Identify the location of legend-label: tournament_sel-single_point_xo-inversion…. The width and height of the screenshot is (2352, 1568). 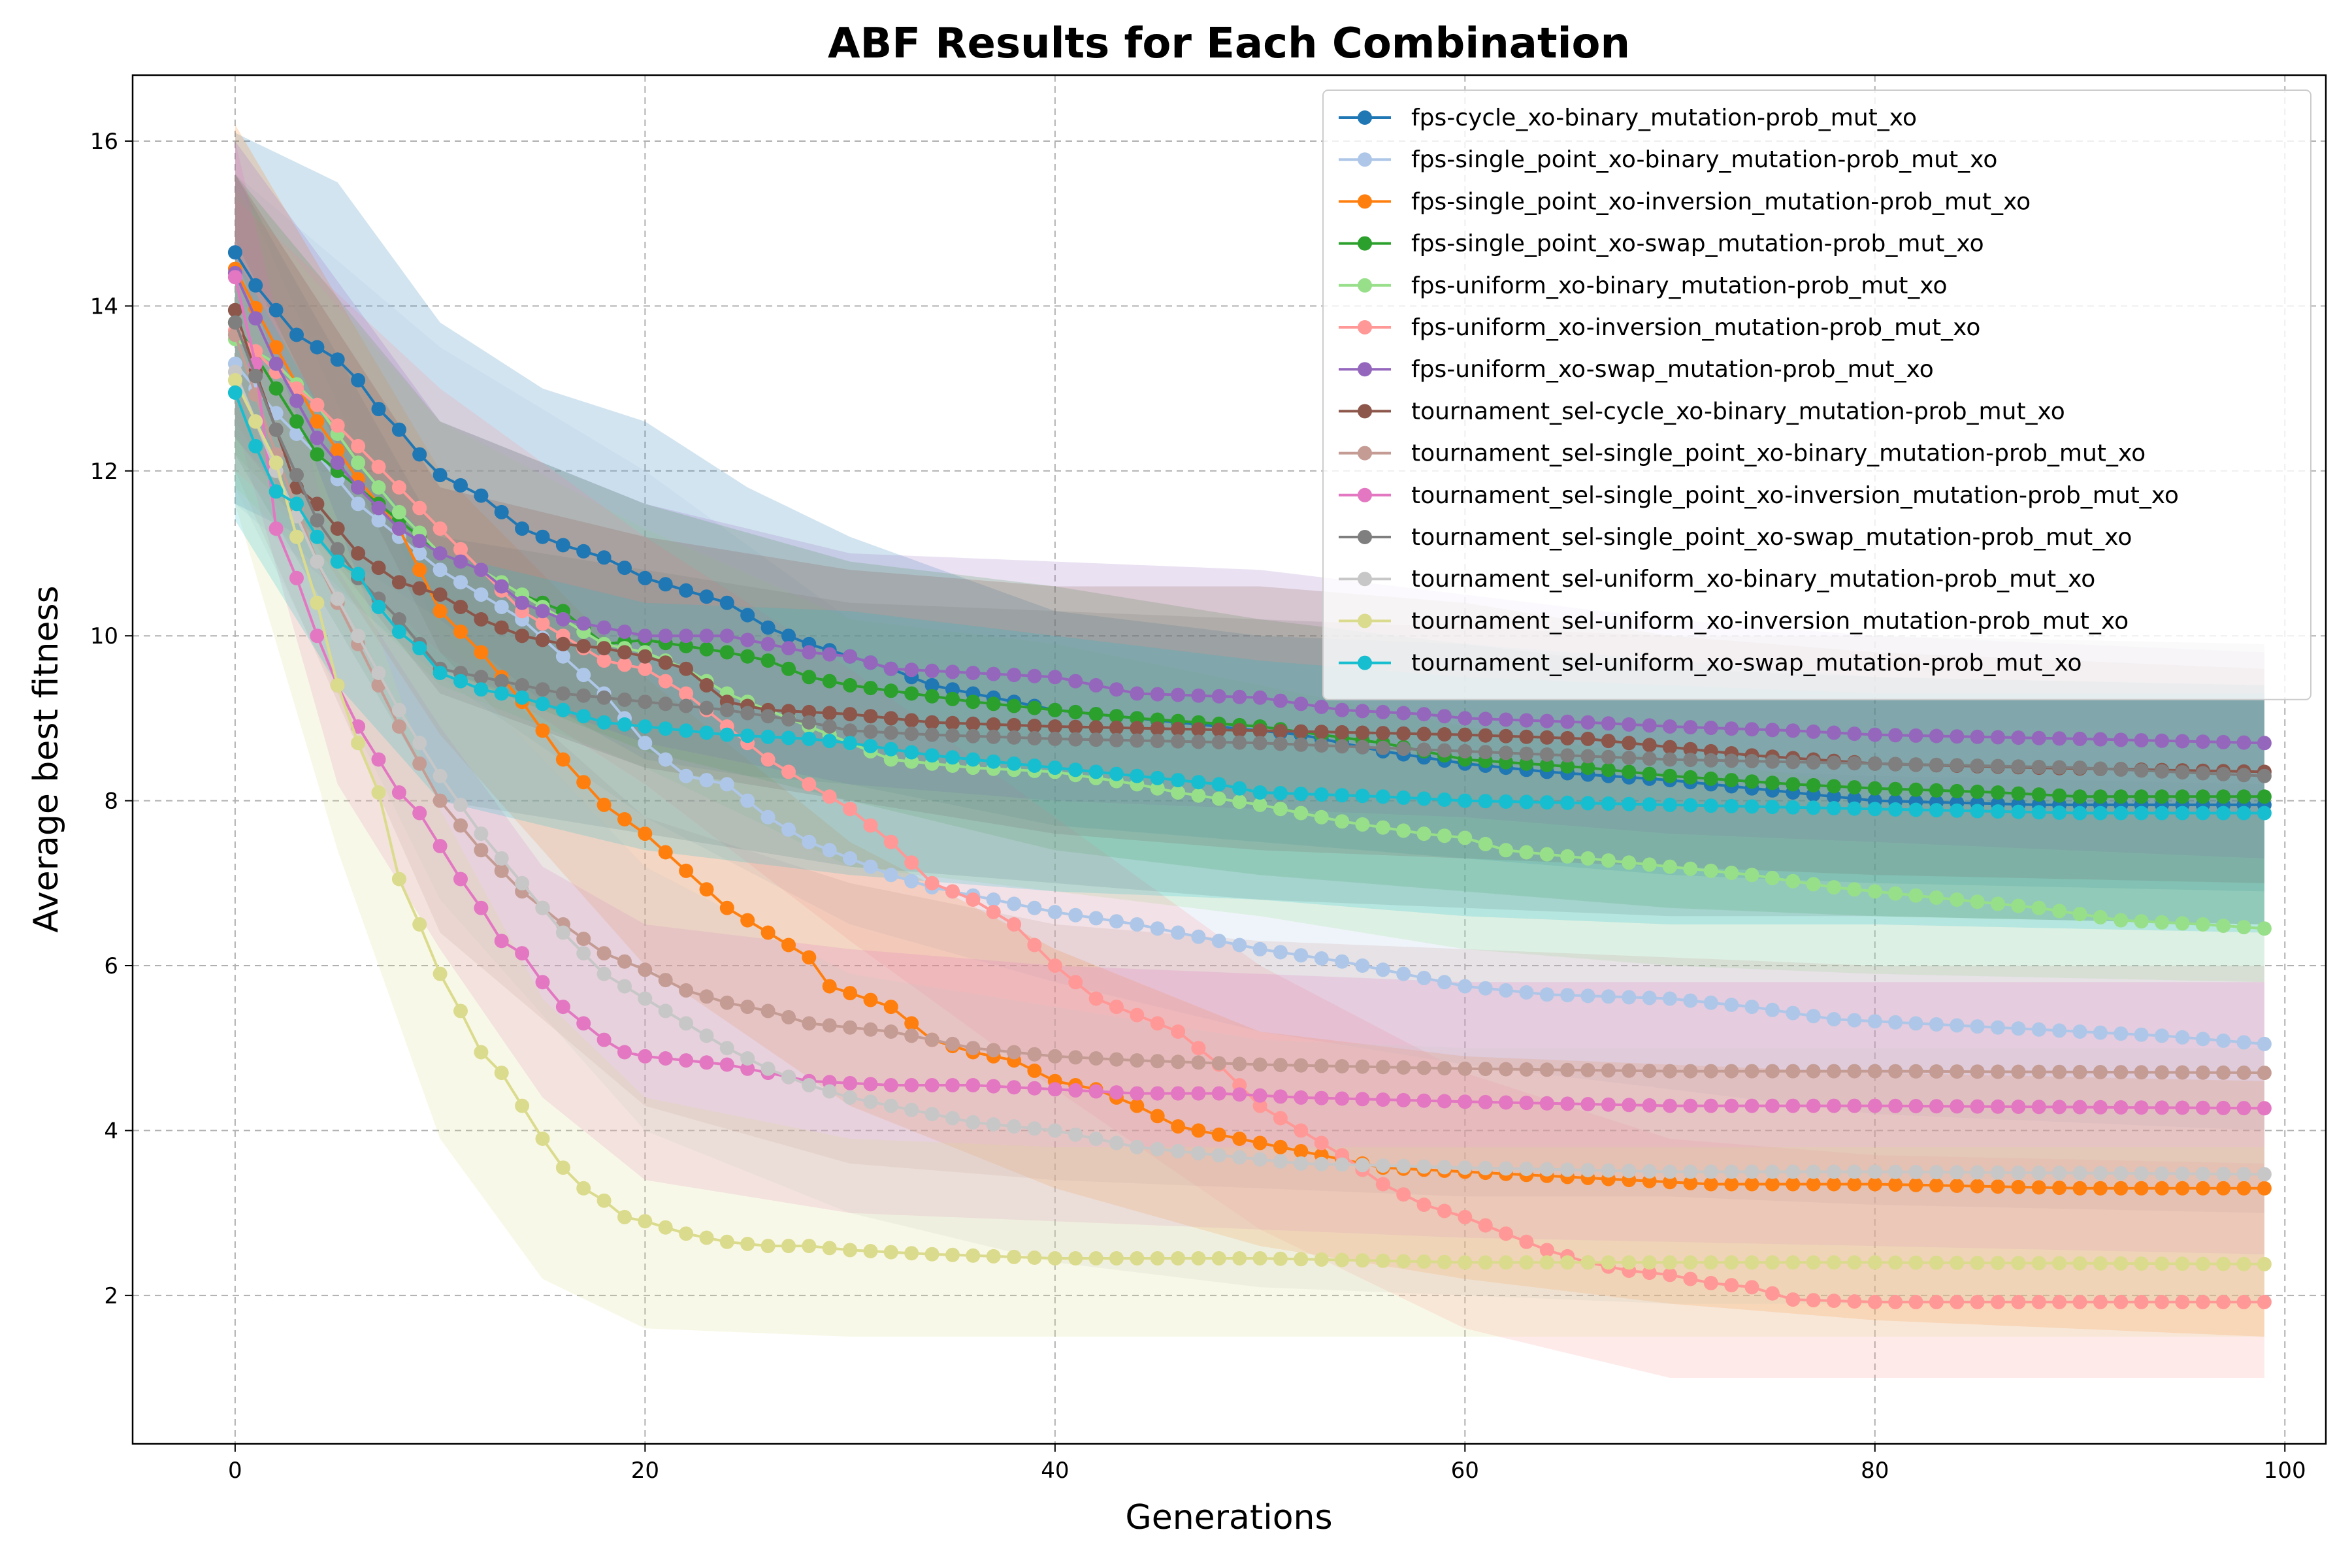
(1795, 495).